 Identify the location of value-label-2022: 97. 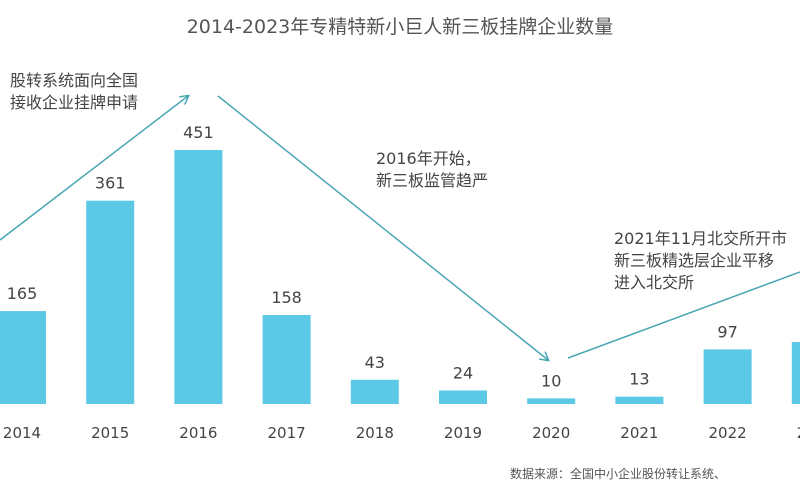
(727, 331).